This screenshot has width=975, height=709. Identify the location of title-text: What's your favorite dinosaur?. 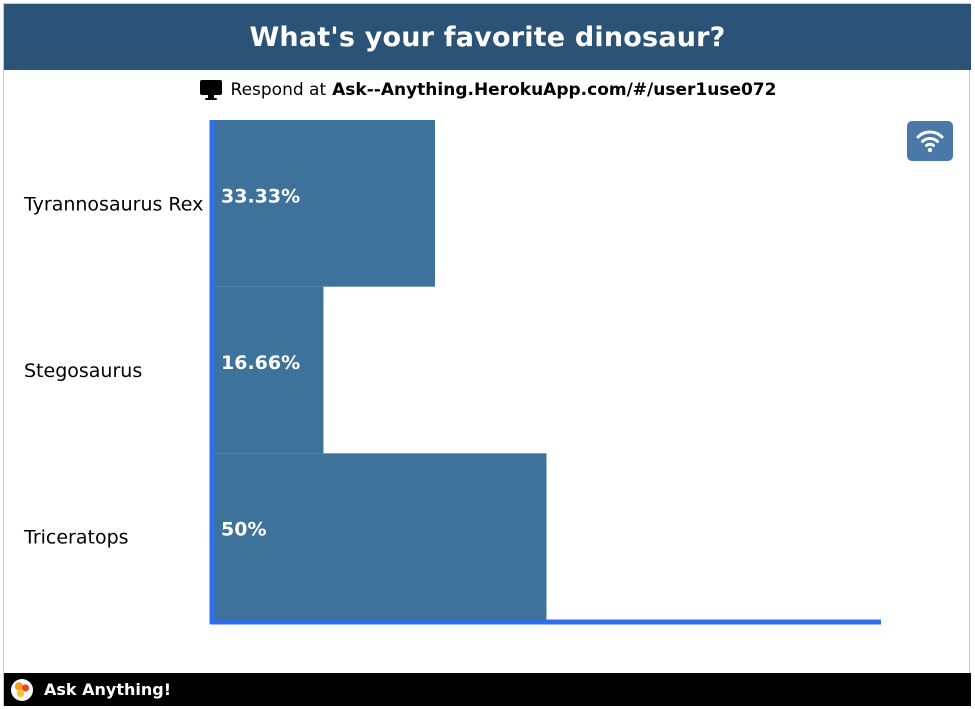
(487, 37).